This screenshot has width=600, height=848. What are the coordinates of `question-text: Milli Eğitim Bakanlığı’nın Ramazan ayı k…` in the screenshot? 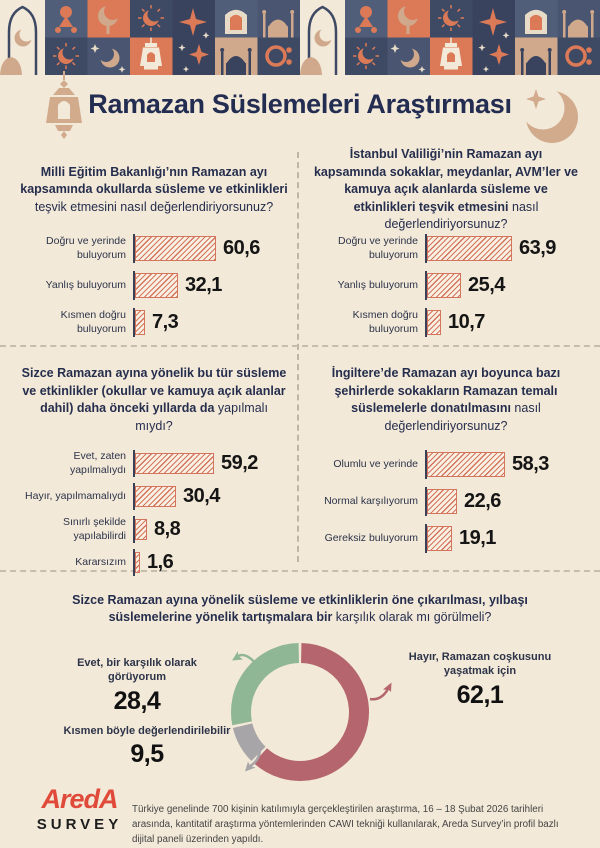 It's located at (154, 190).